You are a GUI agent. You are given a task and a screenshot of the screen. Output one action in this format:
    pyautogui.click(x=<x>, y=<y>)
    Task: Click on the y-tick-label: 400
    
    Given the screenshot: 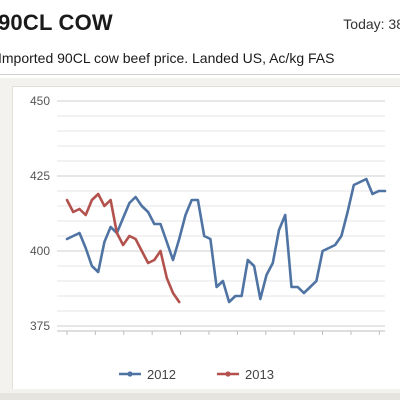 What is the action you would take?
    pyautogui.click(x=40, y=251)
    